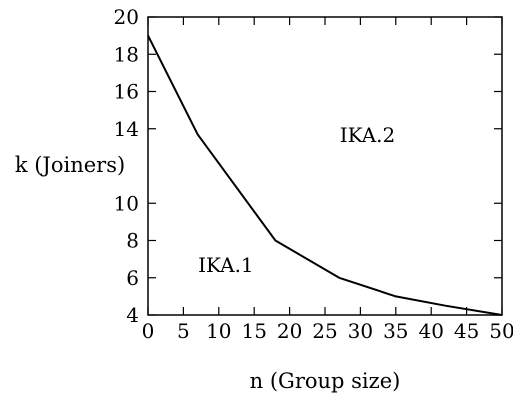  I want to click on x-tick-label: 30, so click(360, 331).